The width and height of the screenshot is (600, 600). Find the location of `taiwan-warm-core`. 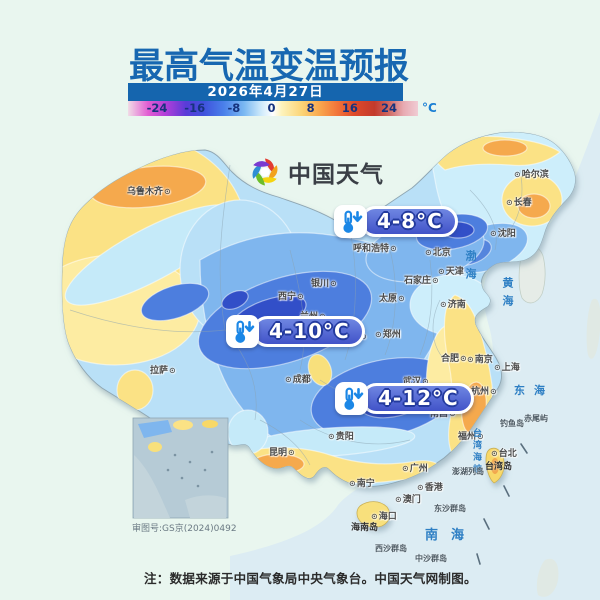

taiwan-warm-core is located at coordinates (495, 466).